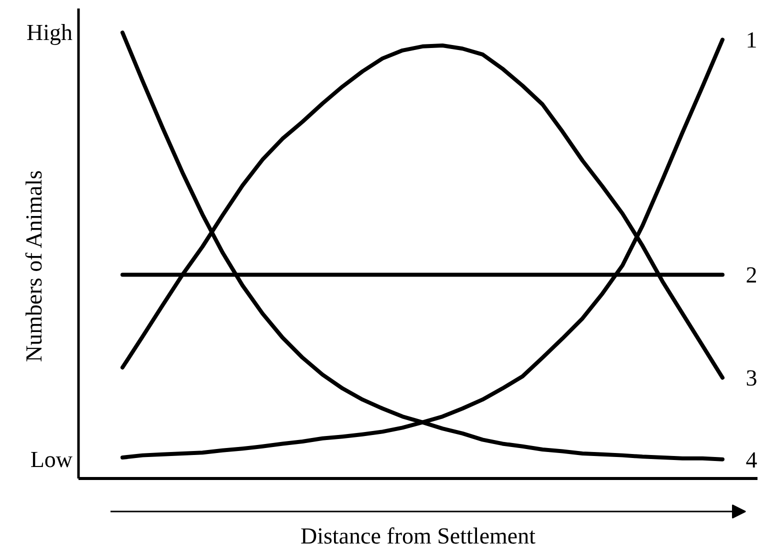  What do you see at coordinates (34, 266) in the screenshot?
I see `y-axis-title: Numbers of Animals` at bounding box center [34, 266].